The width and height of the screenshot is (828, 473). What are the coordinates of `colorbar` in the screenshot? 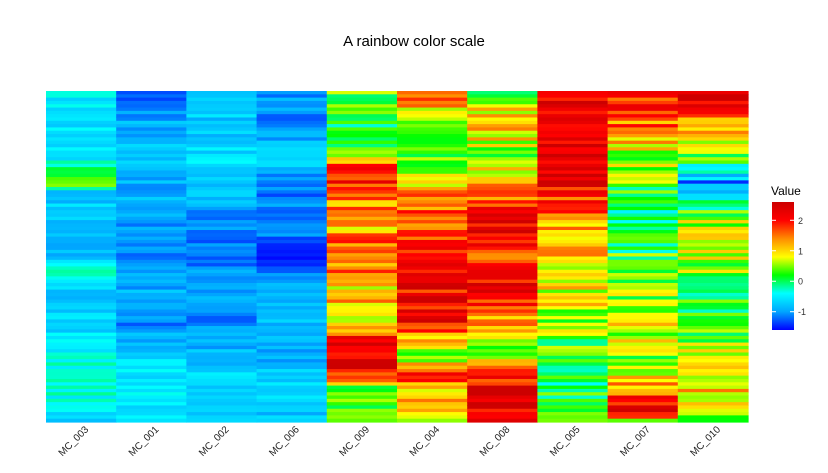 It's located at (783, 266).